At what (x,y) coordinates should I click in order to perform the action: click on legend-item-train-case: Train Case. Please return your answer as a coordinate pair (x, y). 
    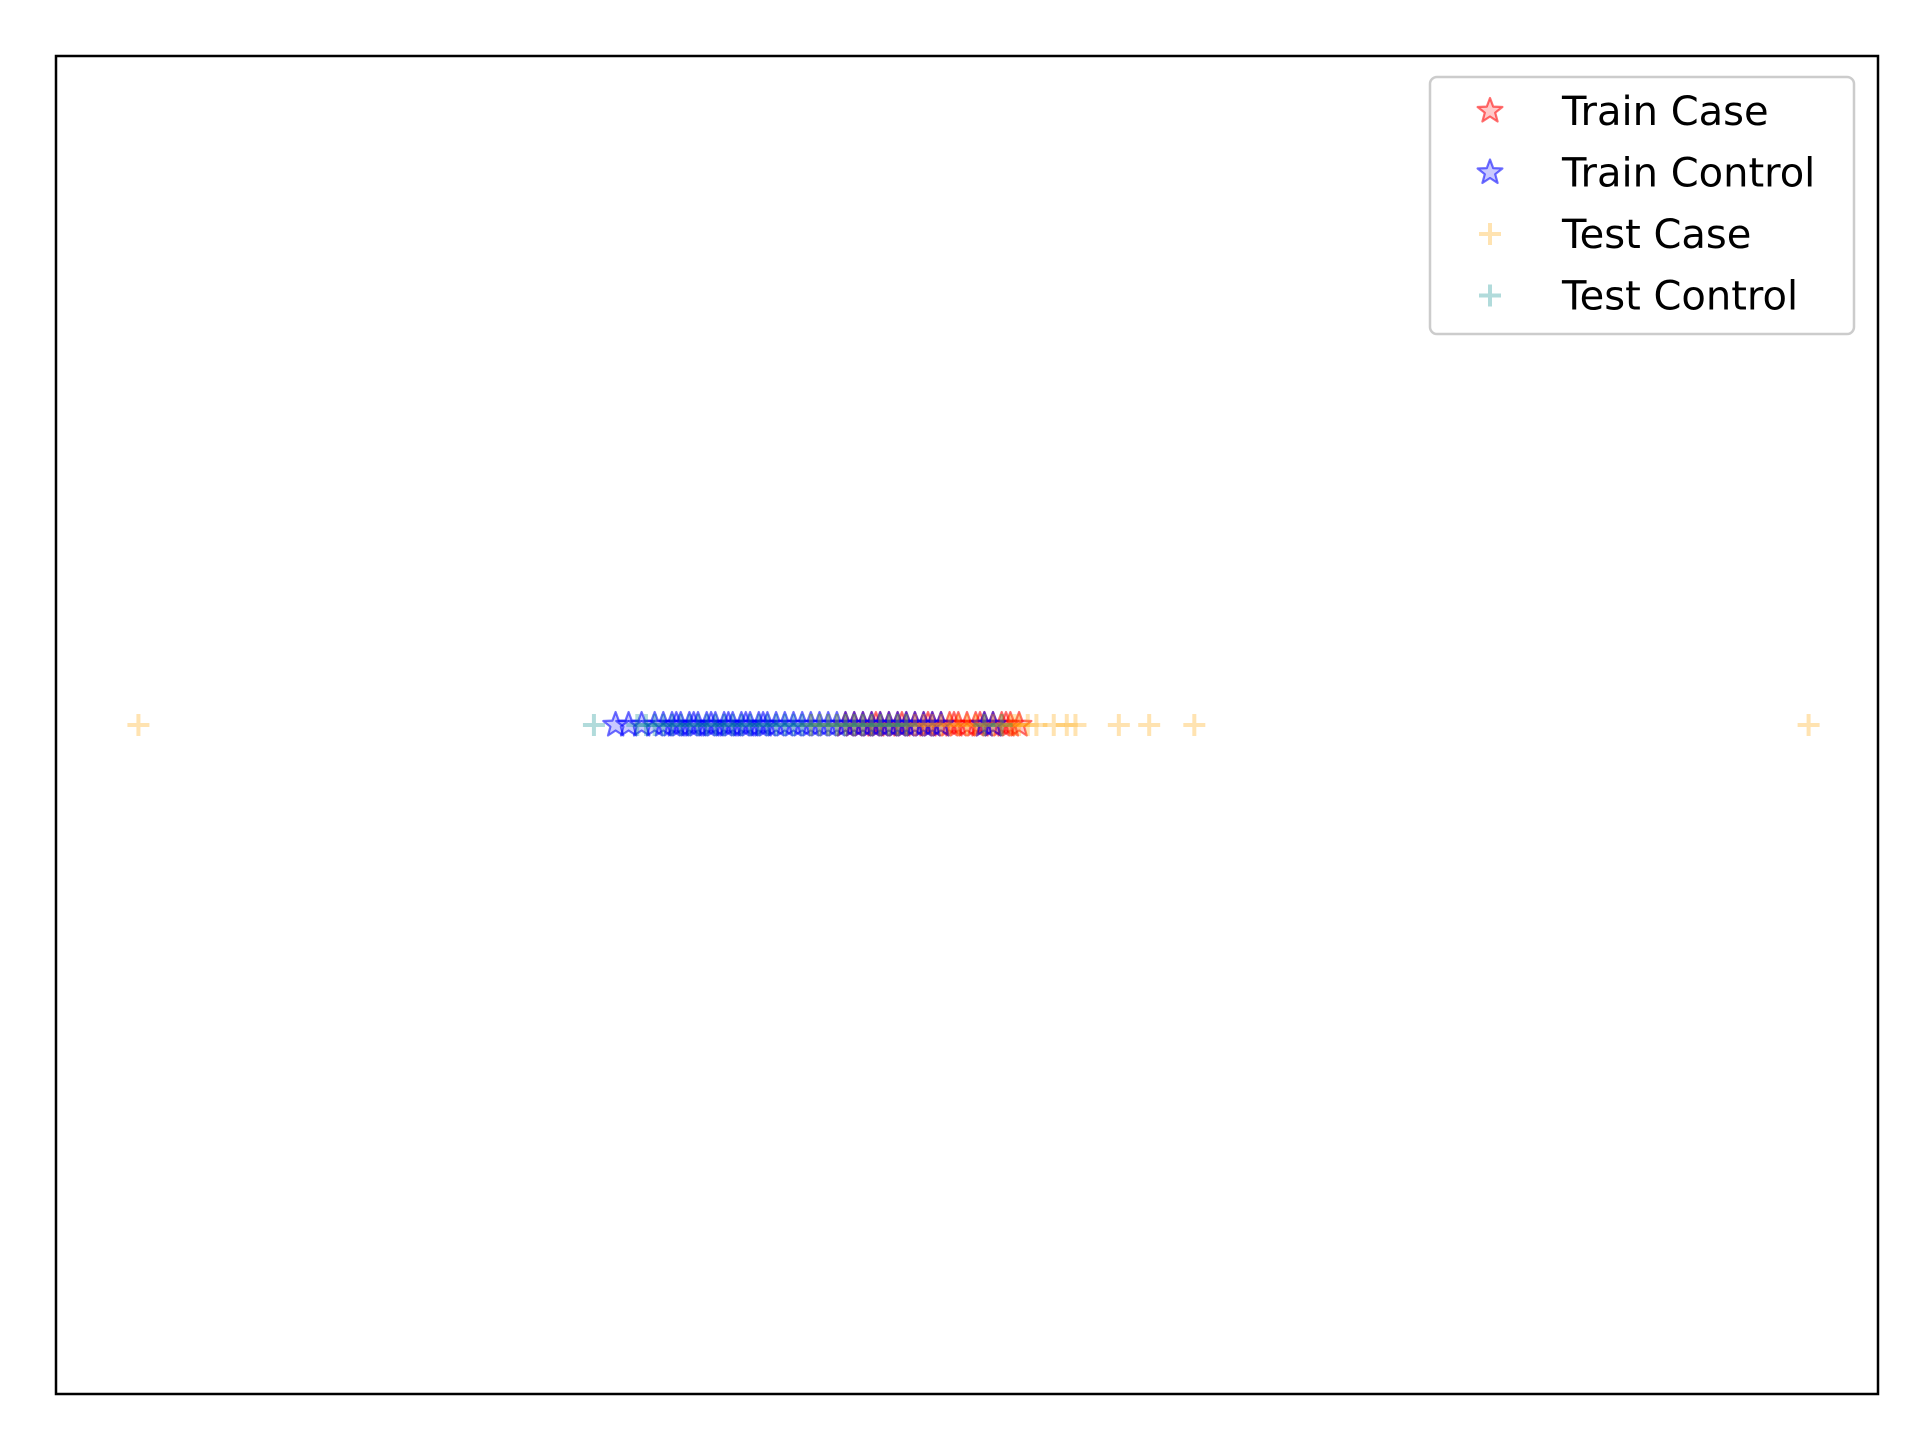
    Looking at the image, I should click on (1622, 112).